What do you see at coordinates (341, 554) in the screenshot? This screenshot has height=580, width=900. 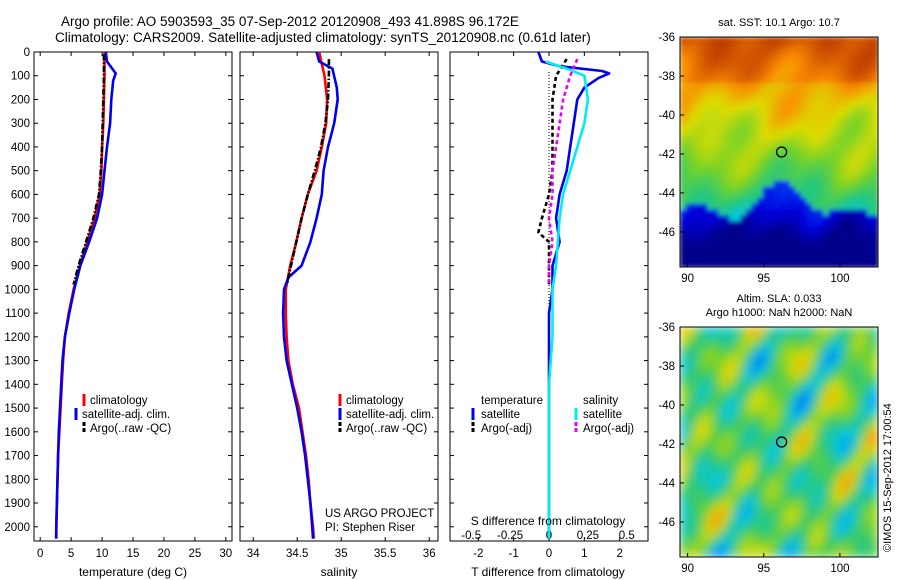 I see `x-tick-label: 35` at bounding box center [341, 554].